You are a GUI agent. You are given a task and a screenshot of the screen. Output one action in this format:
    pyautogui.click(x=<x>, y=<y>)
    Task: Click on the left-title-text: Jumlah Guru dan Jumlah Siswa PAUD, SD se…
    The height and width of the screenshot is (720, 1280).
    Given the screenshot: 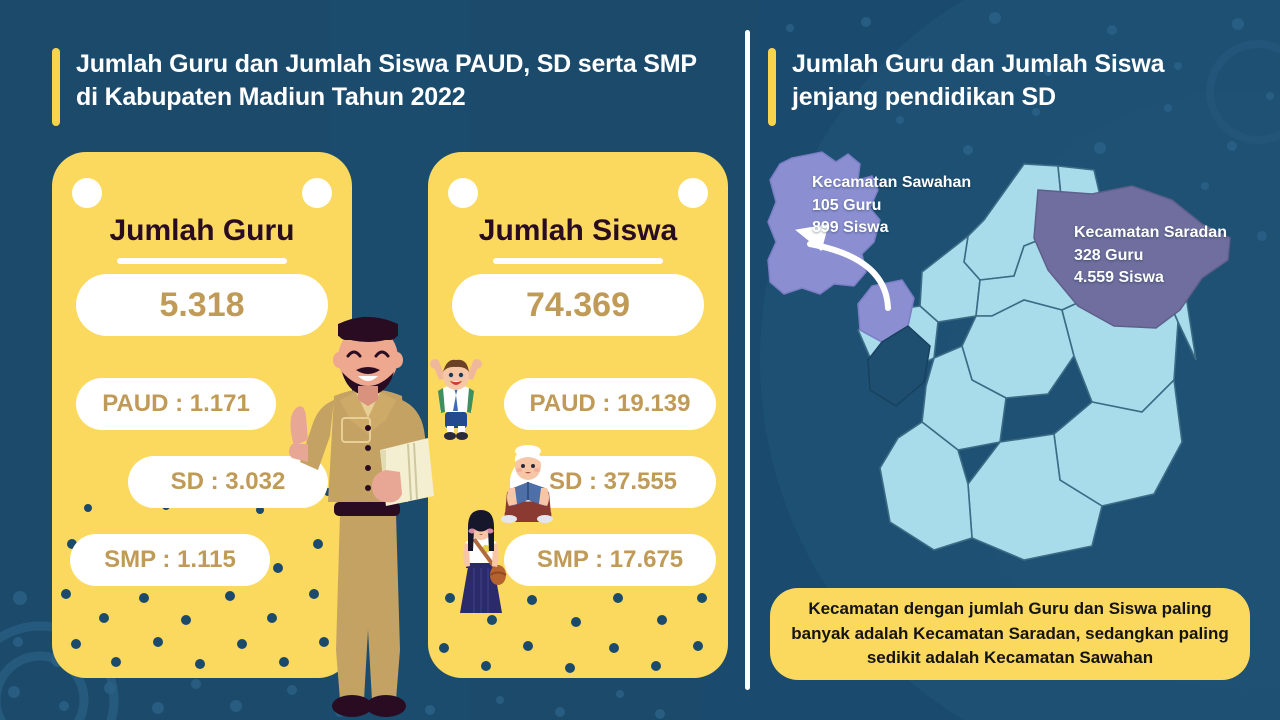 What is the action you would take?
    pyautogui.click(x=386, y=81)
    